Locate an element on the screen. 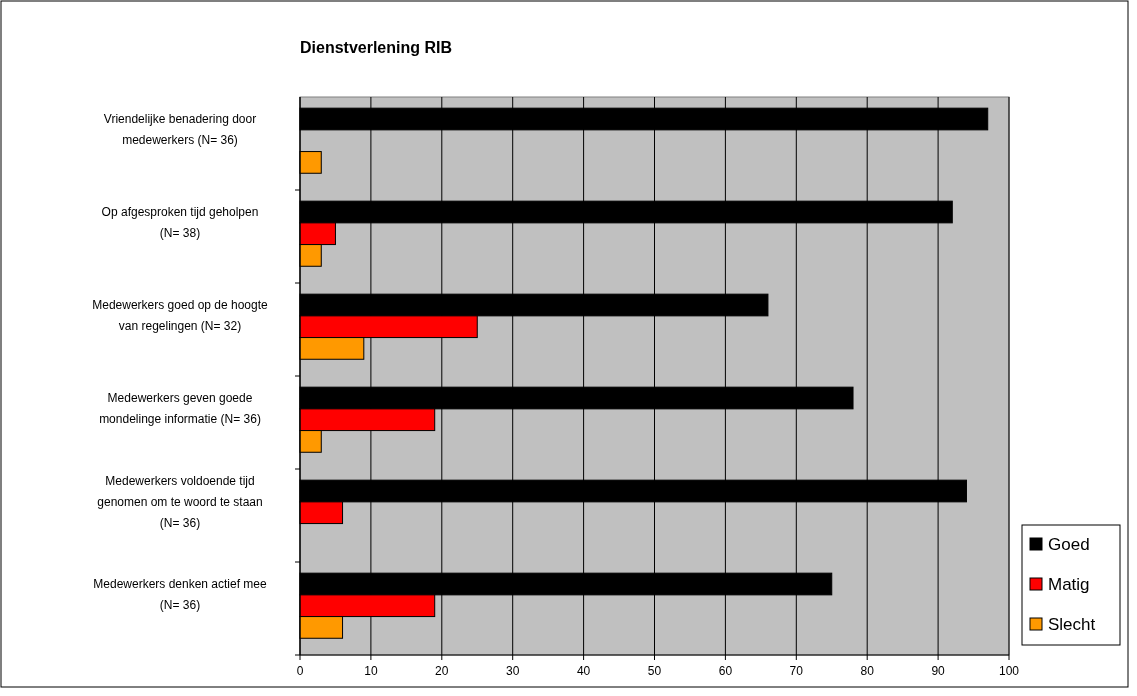 The image size is (1137, 696). legend-label: Slecht is located at coordinates (1072, 624).